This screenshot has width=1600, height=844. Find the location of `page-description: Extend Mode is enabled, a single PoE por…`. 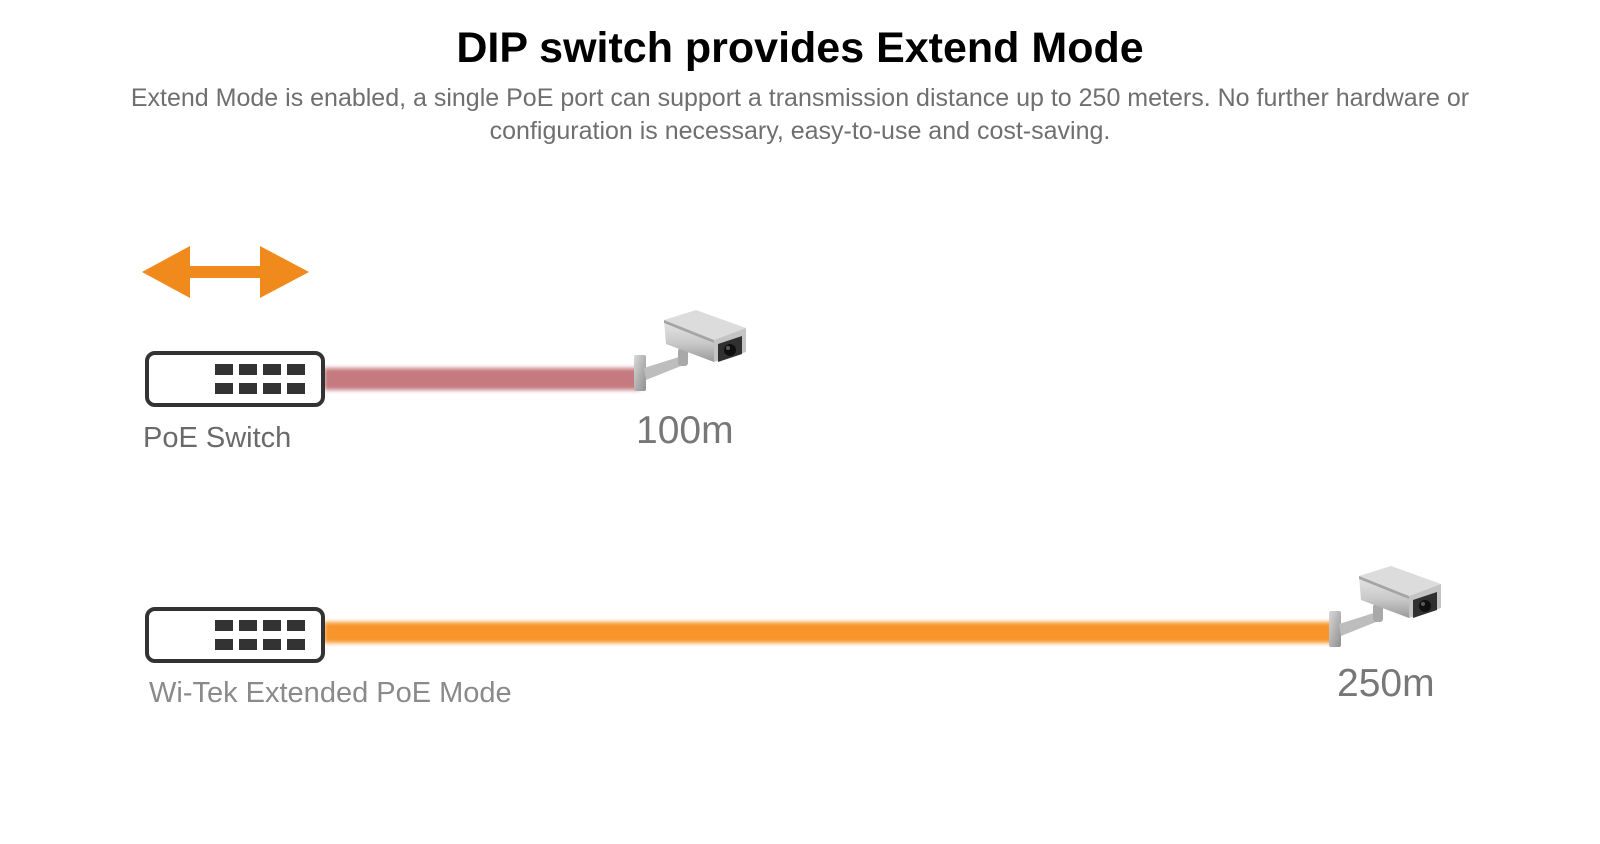

page-description: Extend Mode is enabled, a single PoE por… is located at coordinates (800, 114).